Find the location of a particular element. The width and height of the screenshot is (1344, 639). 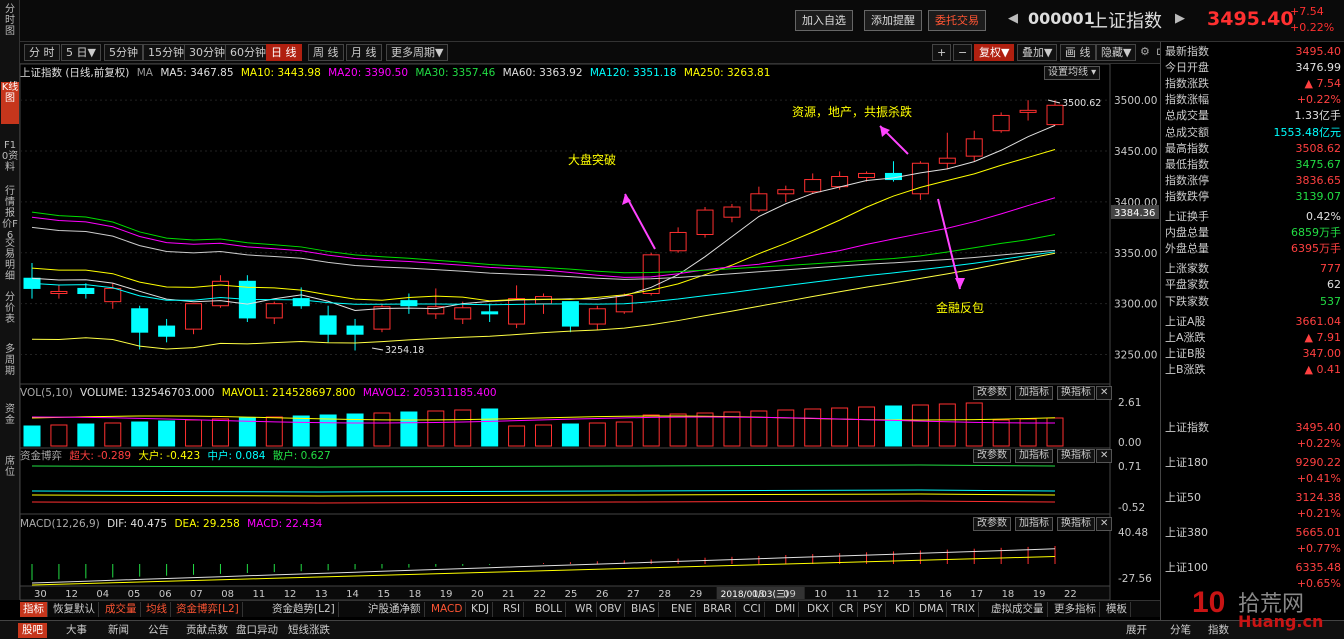

macd-edit-params-button: 改参数 is located at coordinates (992, 524).